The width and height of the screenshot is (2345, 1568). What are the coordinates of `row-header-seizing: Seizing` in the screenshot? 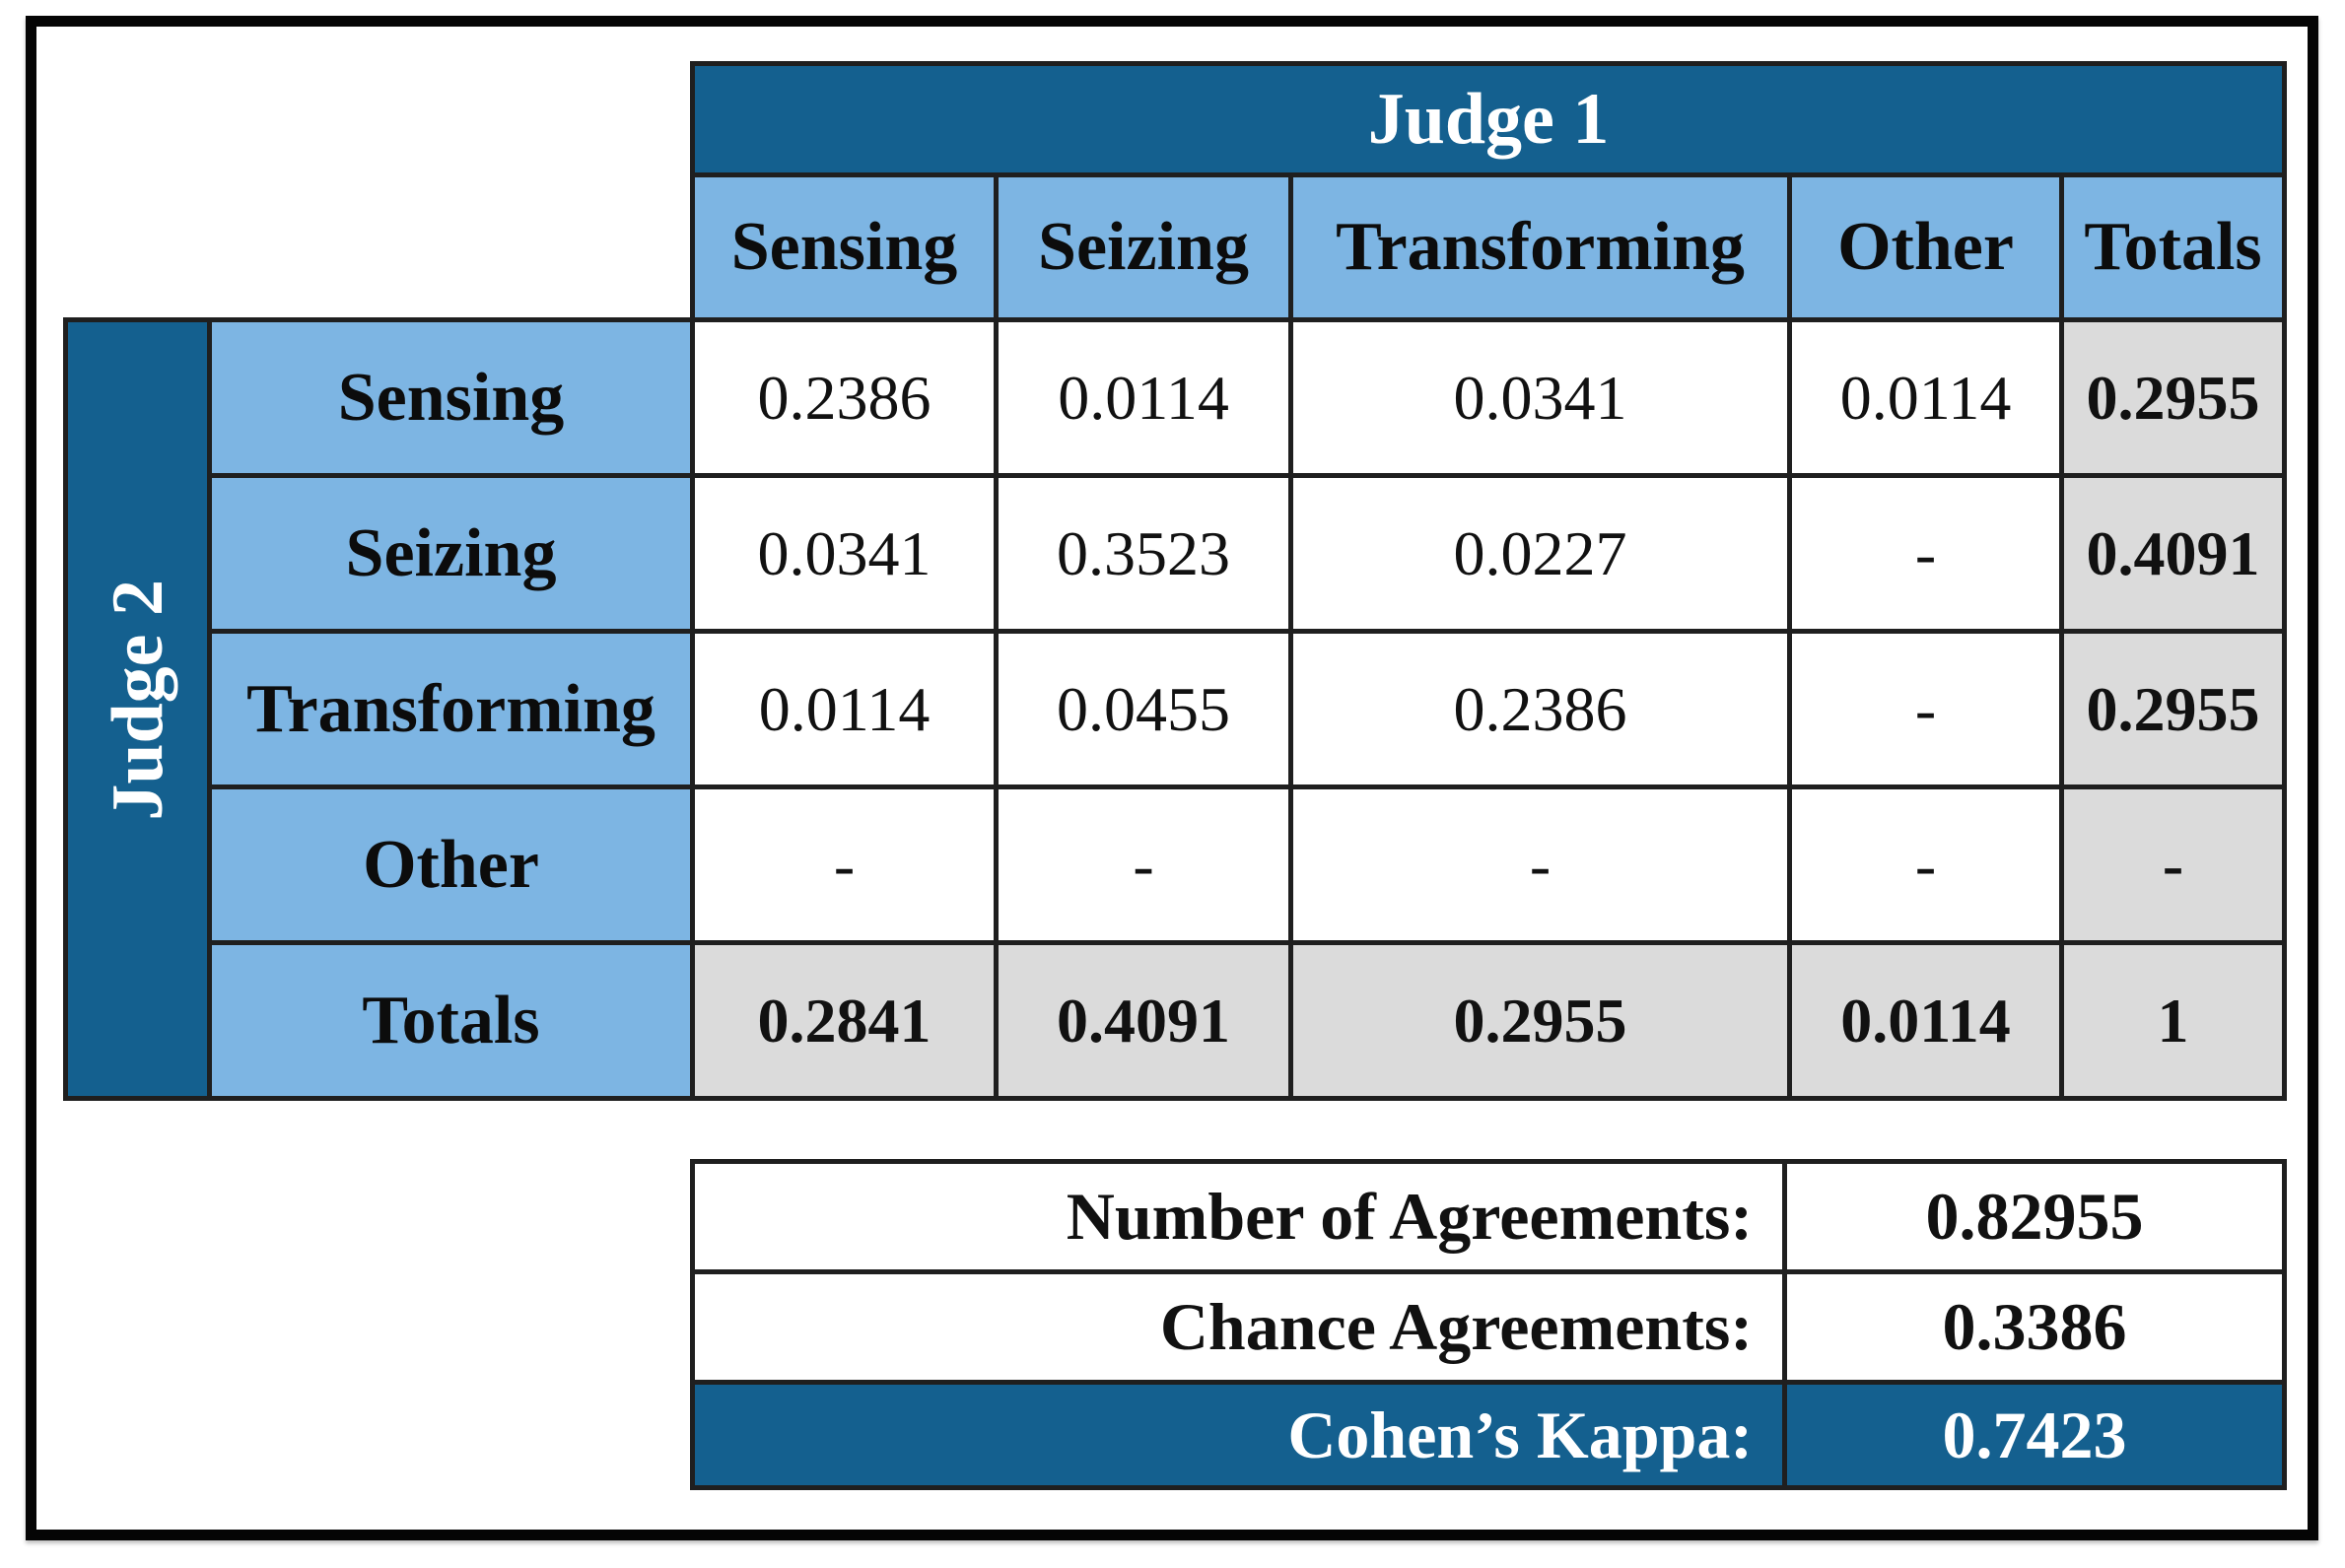 It's located at (451, 553).